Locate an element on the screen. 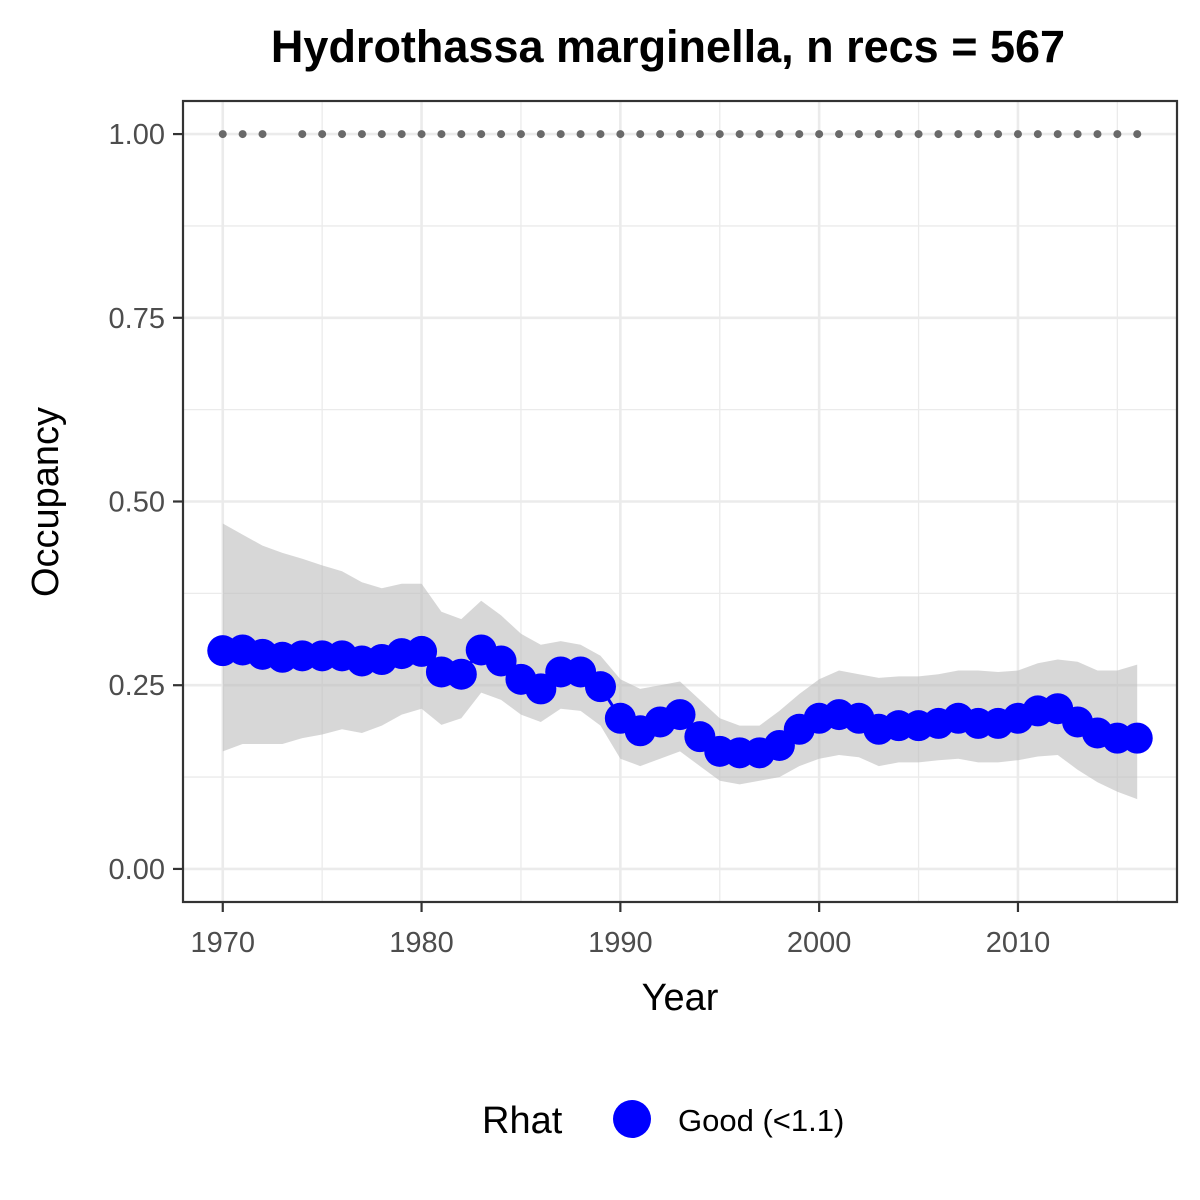  y-tick-label: 0.50 is located at coordinates (137, 503).